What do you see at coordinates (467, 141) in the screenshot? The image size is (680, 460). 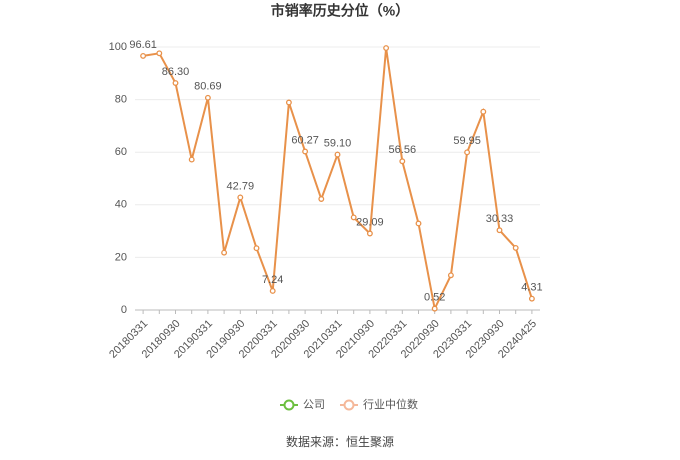 I see `data-label: 59.95` at bounding box center [467, 141].